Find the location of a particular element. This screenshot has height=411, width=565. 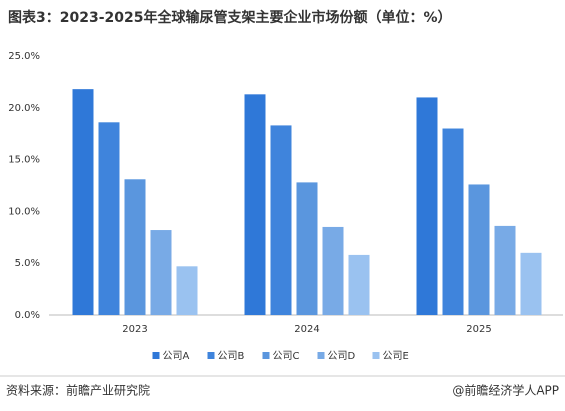

chart-title: 图表3：2023-2025年全球输尿管支架主要企业市场份额（单位：%） is located at coordinates (230, 17).